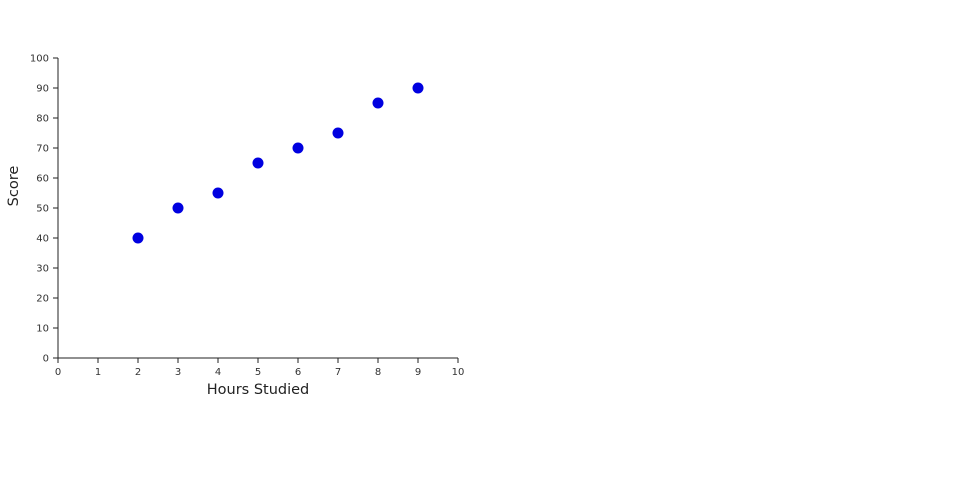  What do you see at coordinates (42, 89) in the screenshot?
I see `y-tick-label: 90` at bounding box center [42, 89].